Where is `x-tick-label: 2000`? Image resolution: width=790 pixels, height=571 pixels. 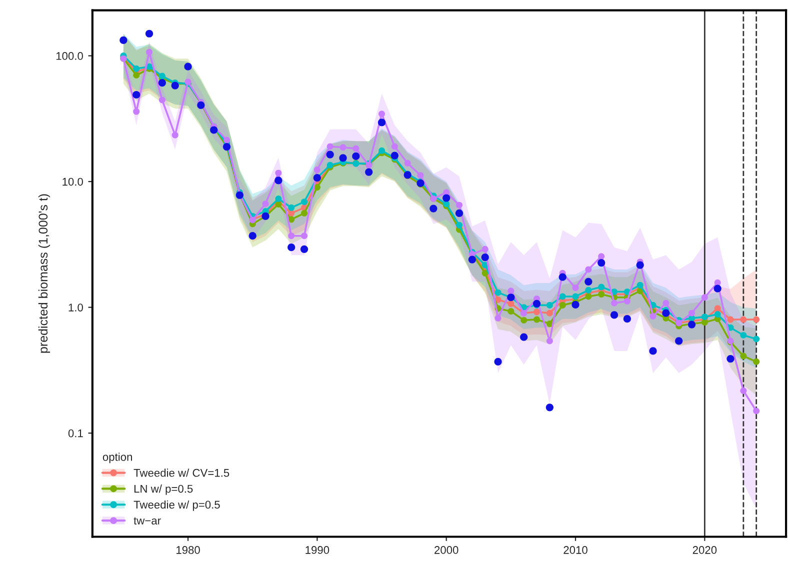 x-tick-label: 2000 is located at coordinates (446, 550).